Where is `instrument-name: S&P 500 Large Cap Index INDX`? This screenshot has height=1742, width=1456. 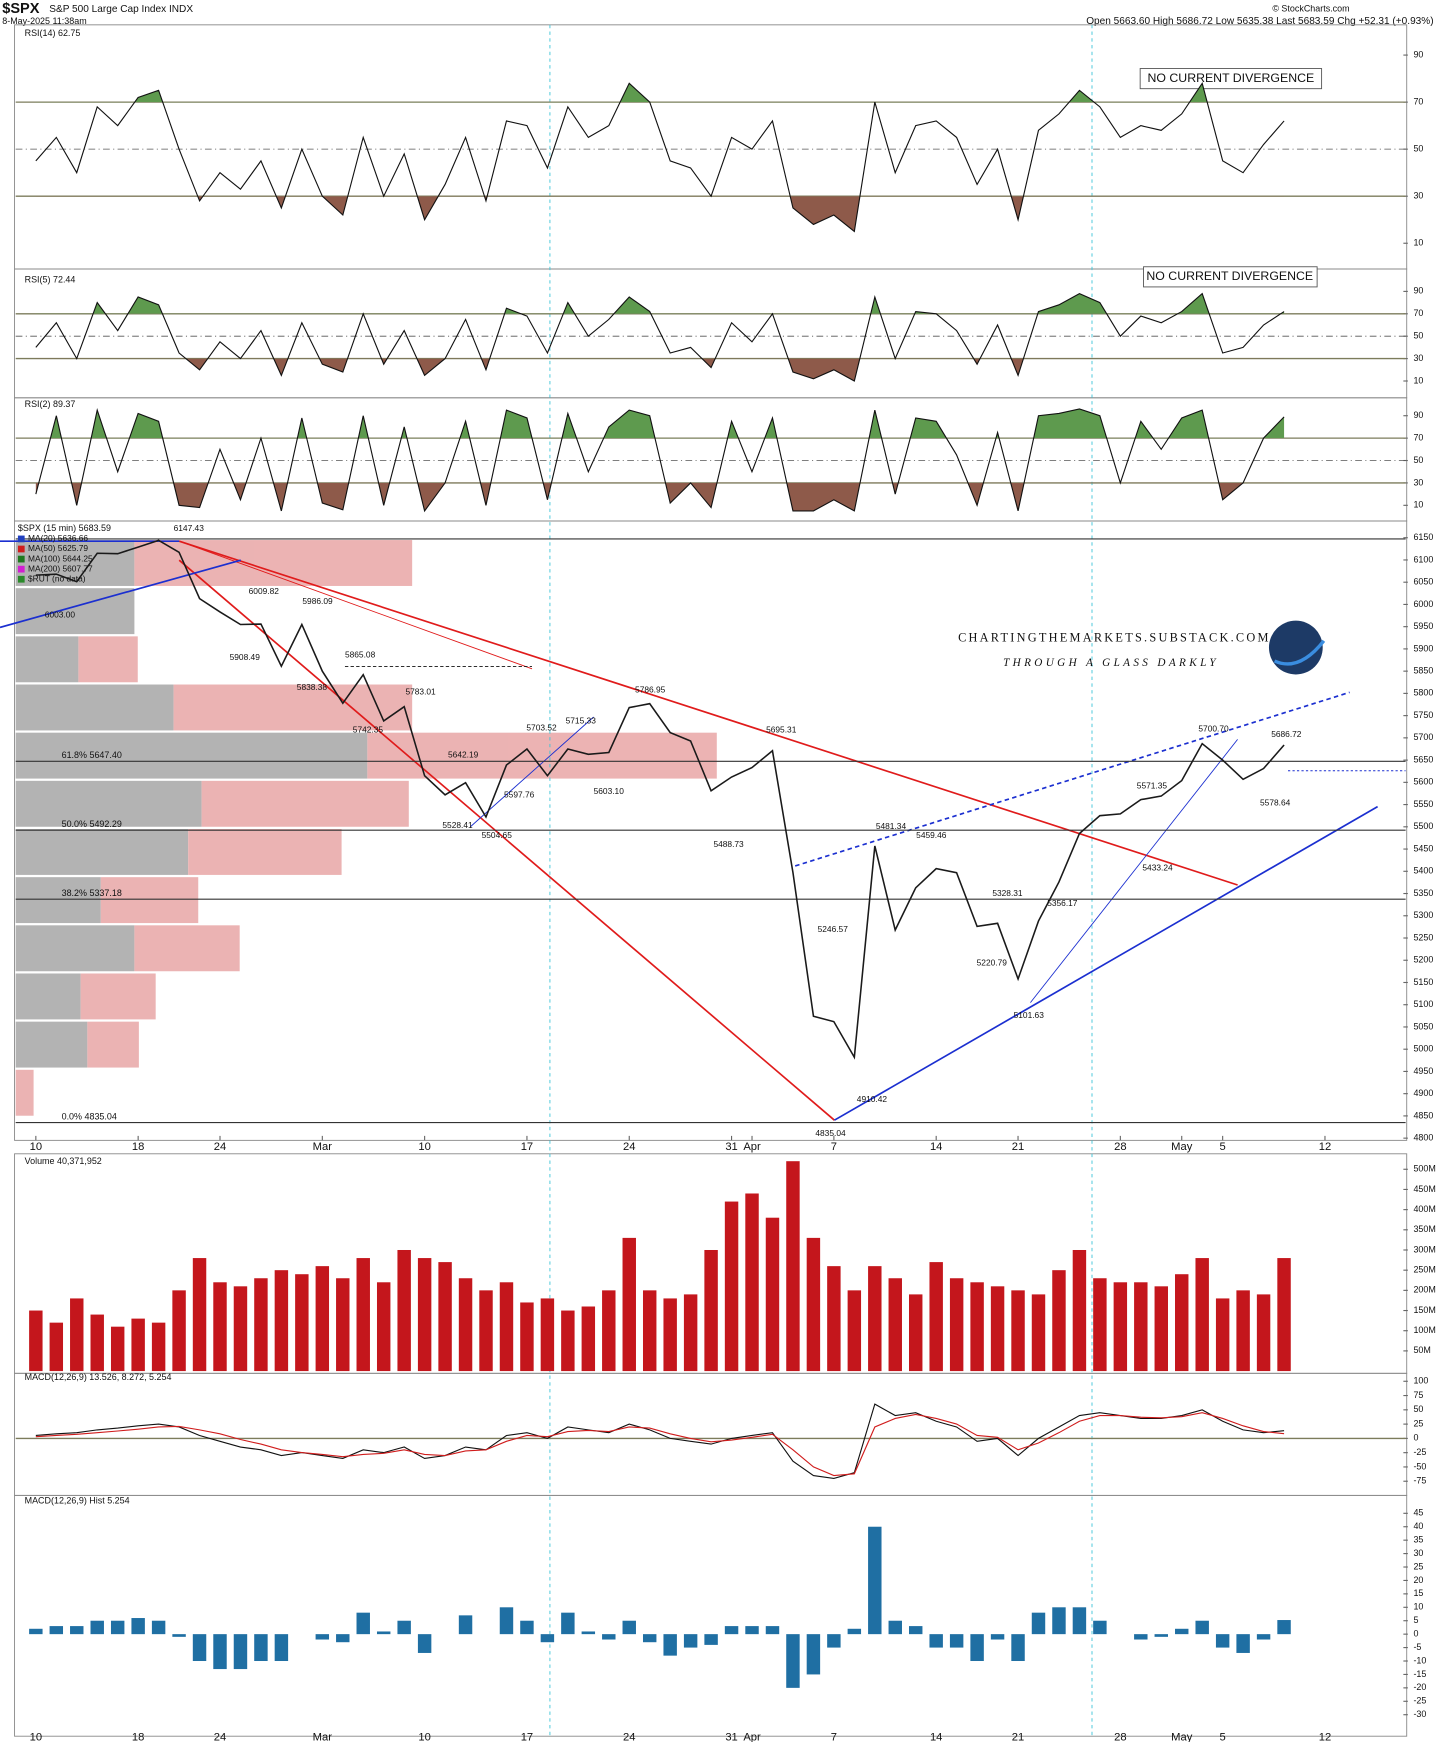
instrument-name: S&P 500 Large Cap Index INDX is located at coordinates (121, 9).